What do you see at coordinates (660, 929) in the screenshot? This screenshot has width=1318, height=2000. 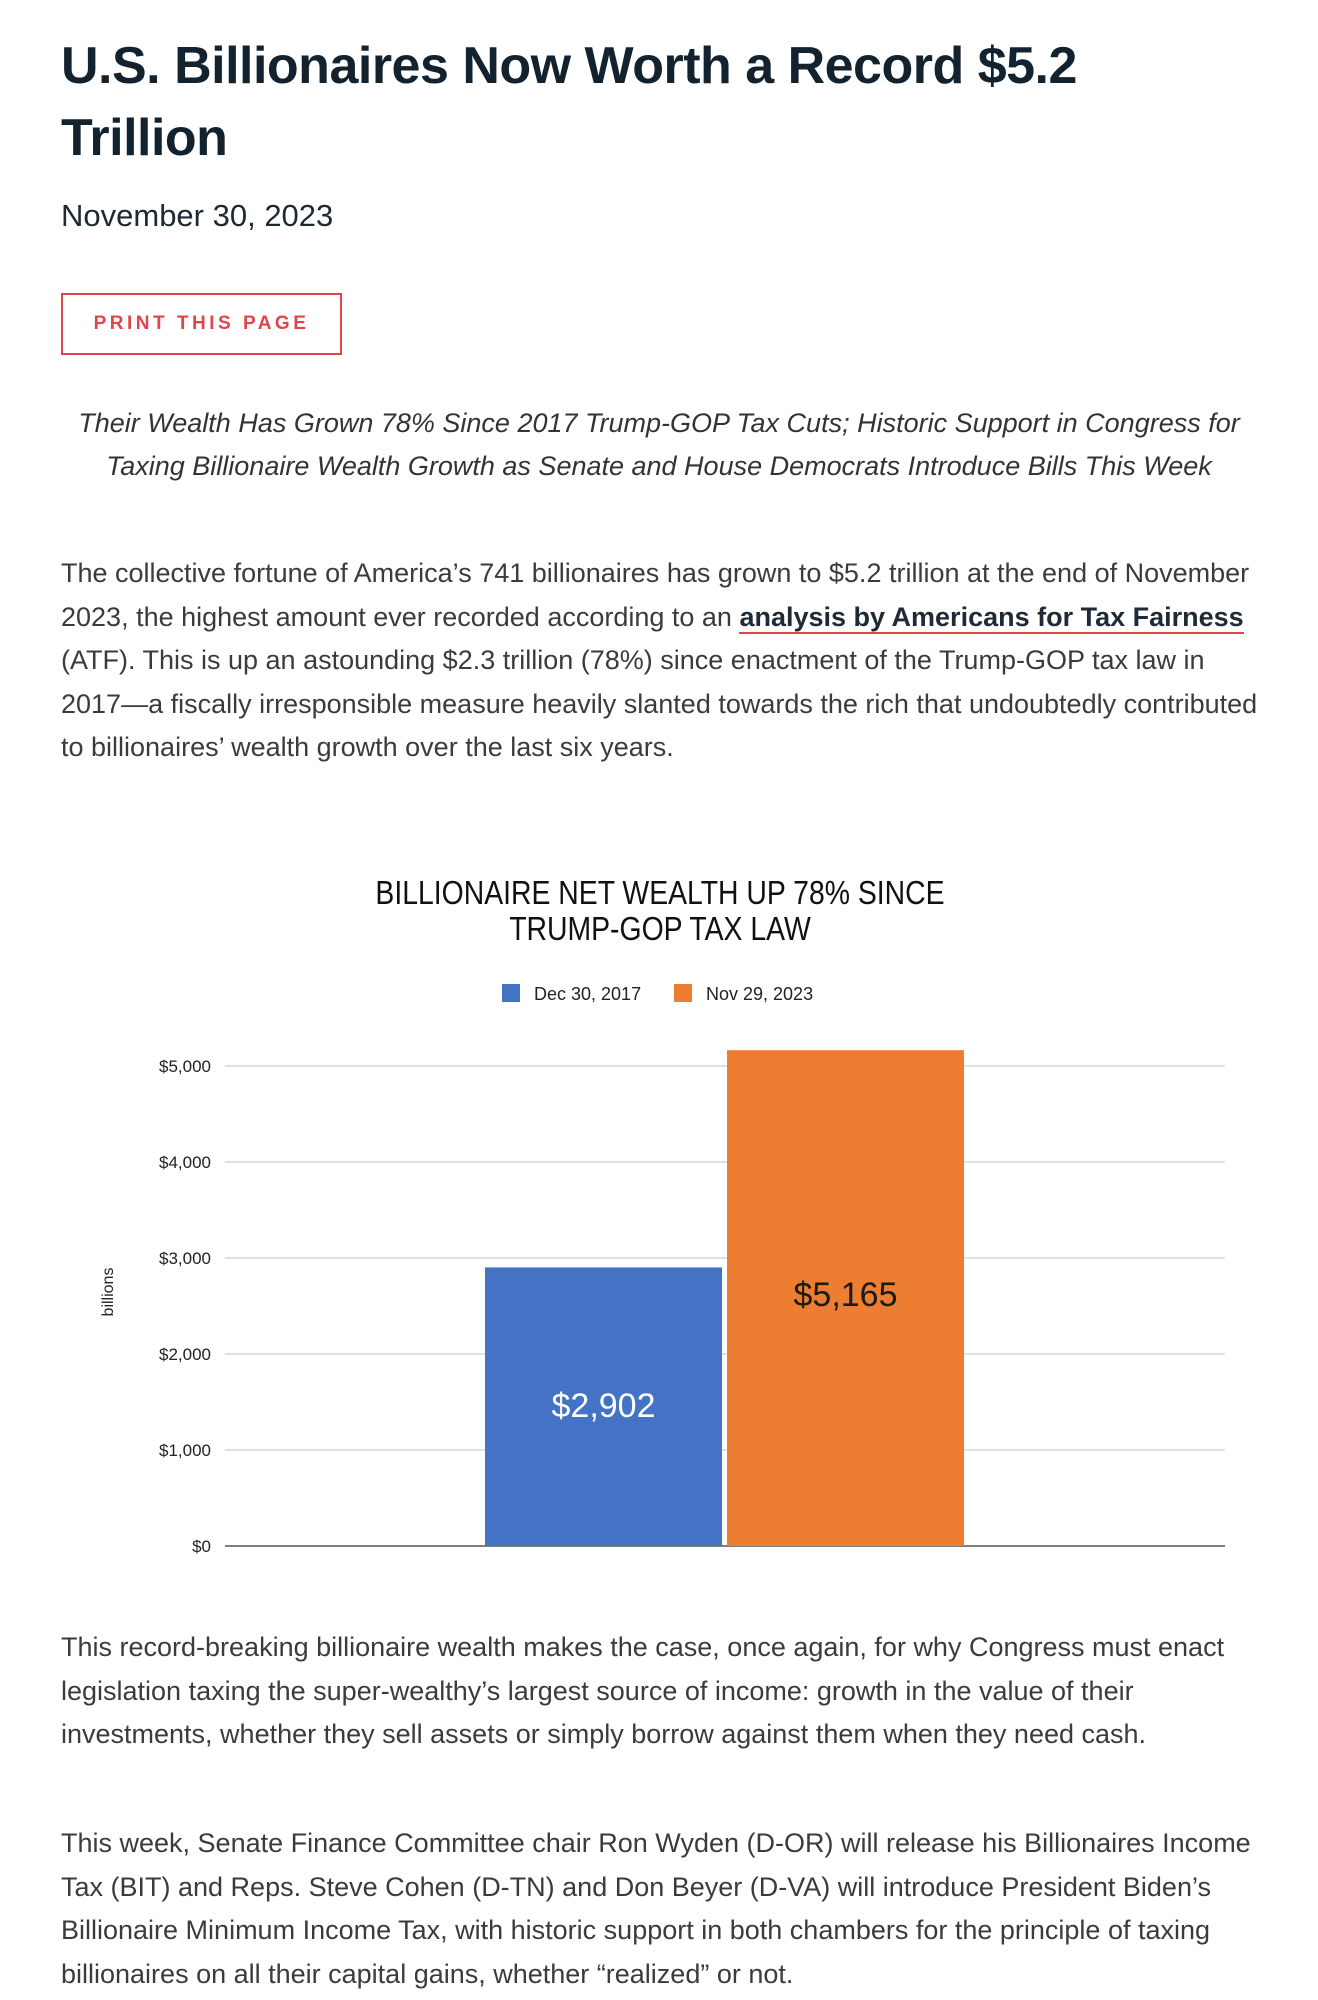 I see `chart-title-line-2: TRUMP-GOP TAX LAW` at bounding box center [660, 929].